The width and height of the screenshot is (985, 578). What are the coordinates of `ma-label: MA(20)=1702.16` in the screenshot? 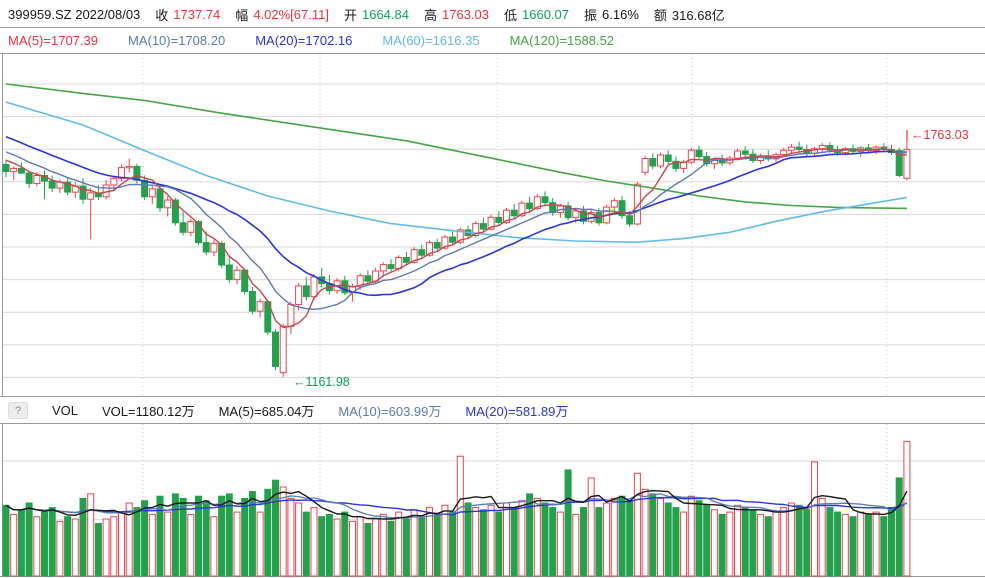 It's located at (304, 40).